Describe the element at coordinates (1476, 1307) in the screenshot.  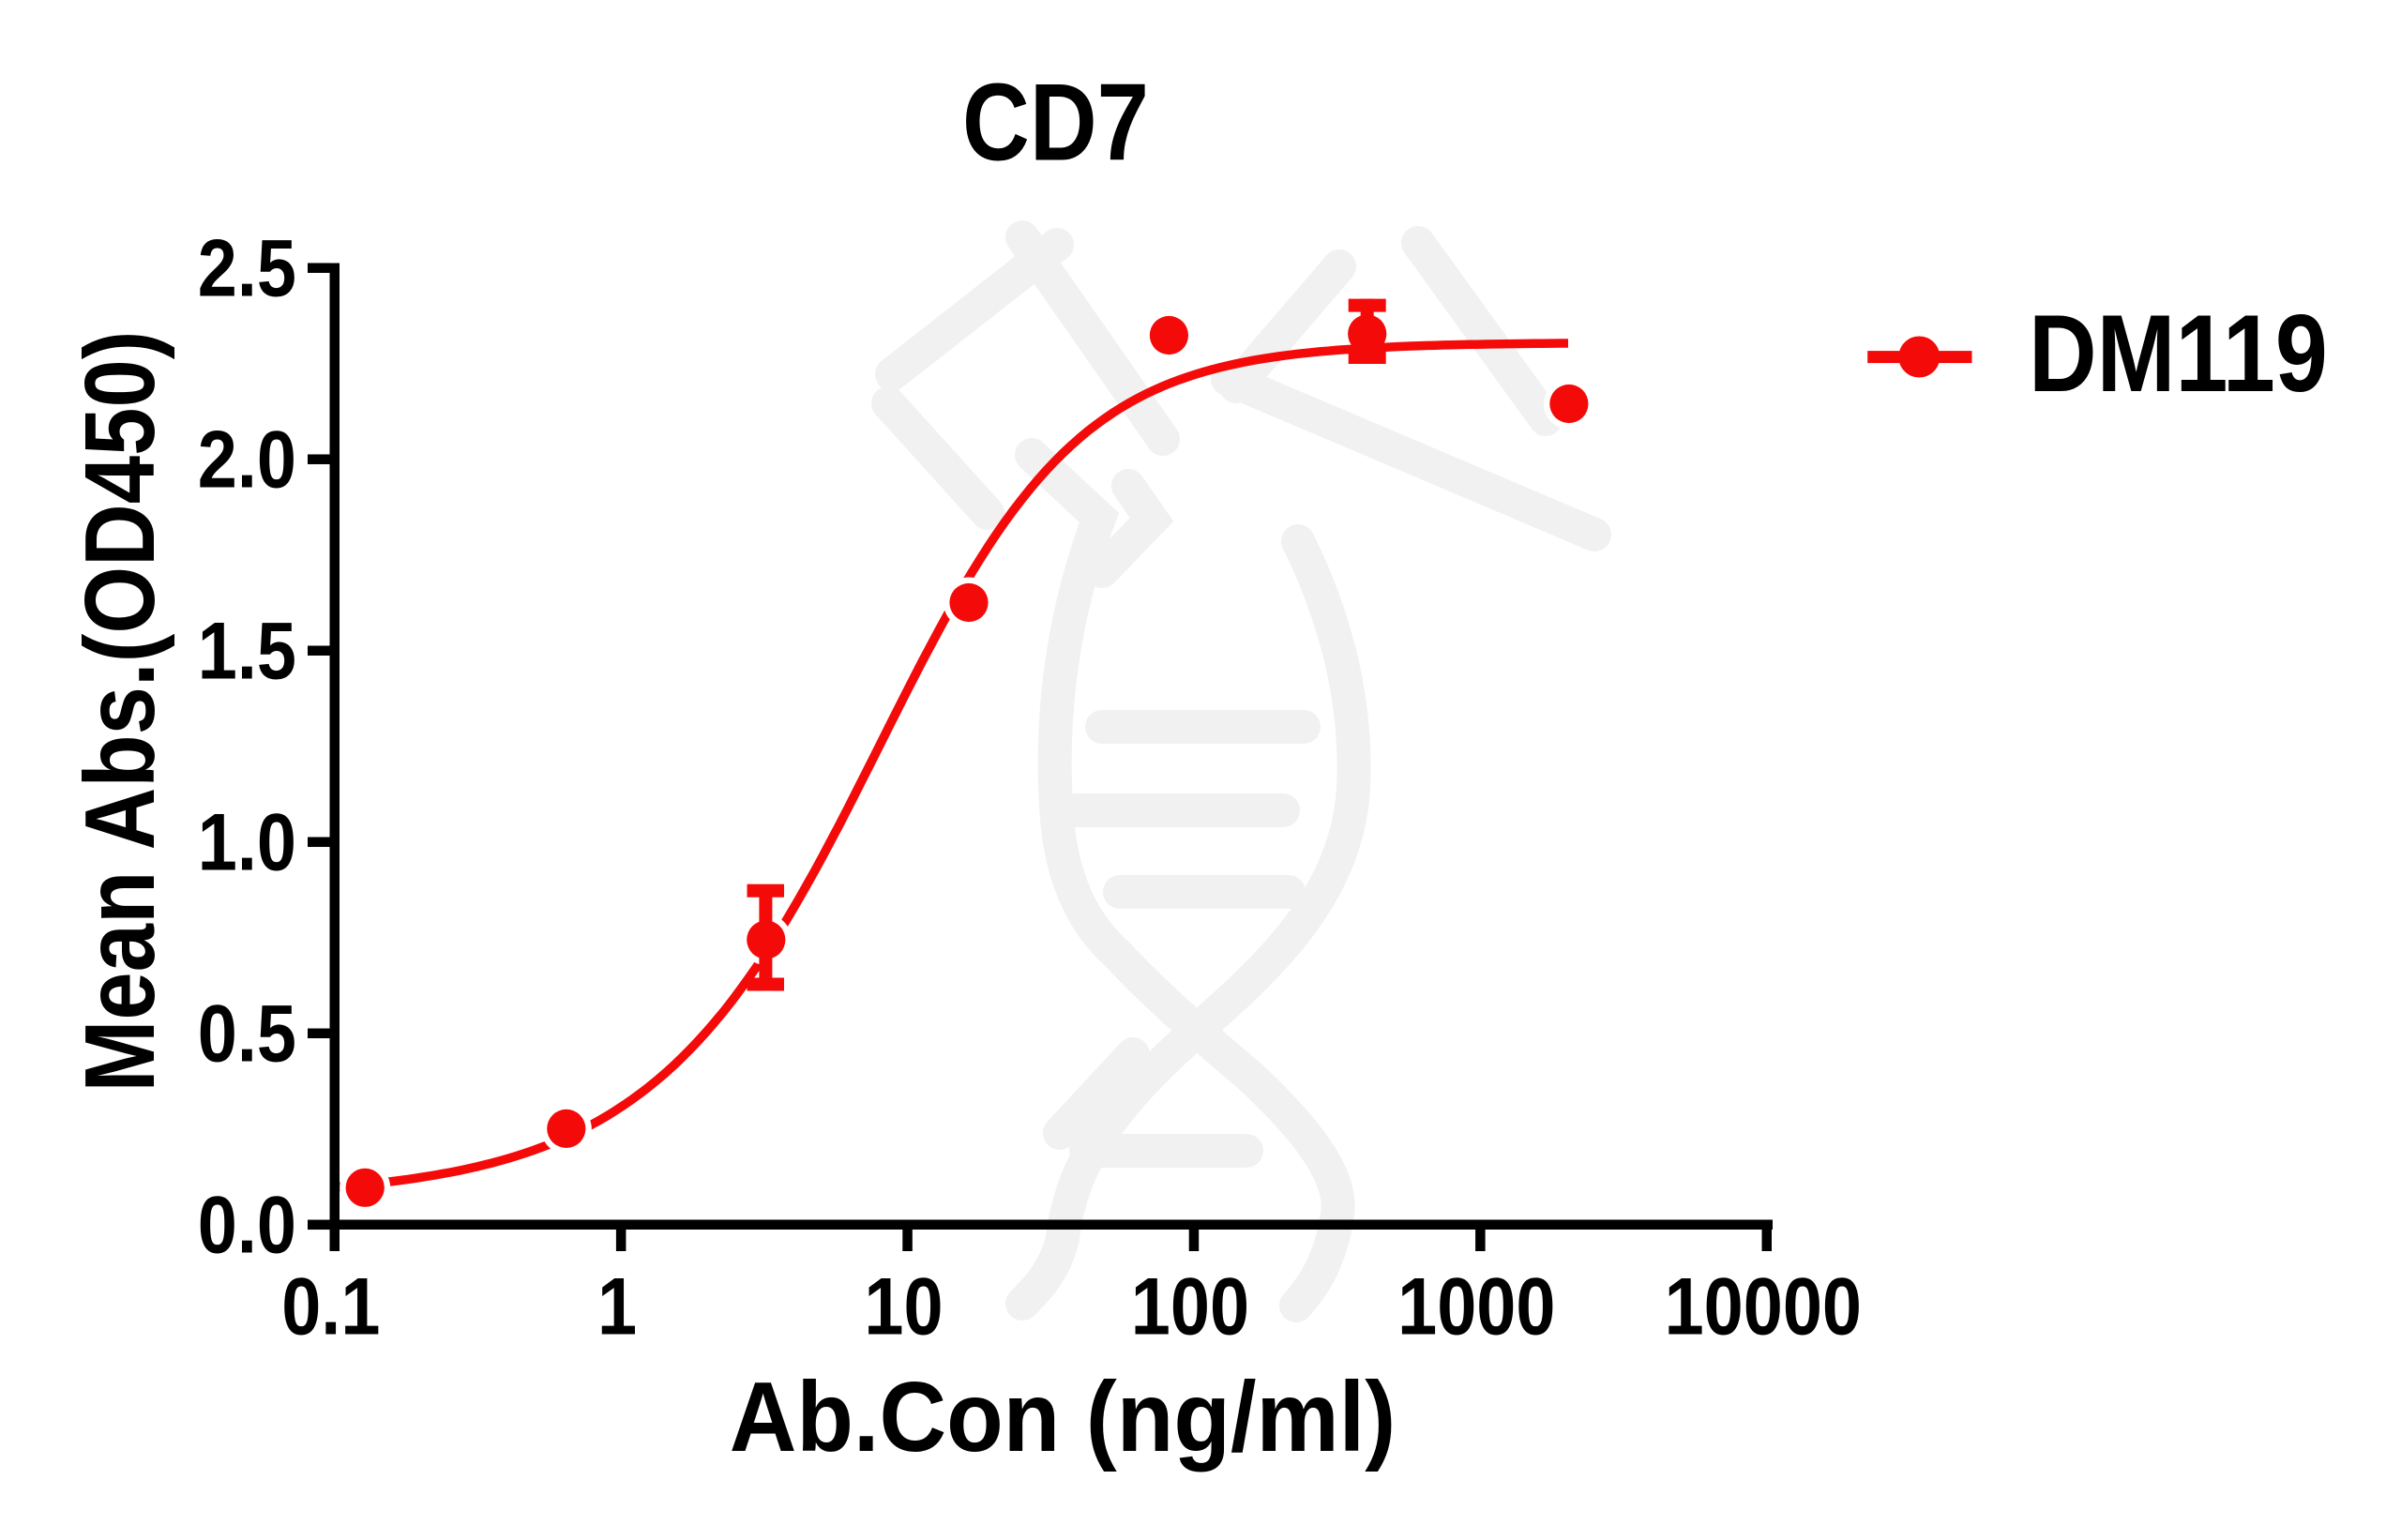
I see `svg-text: 1000` at that location.